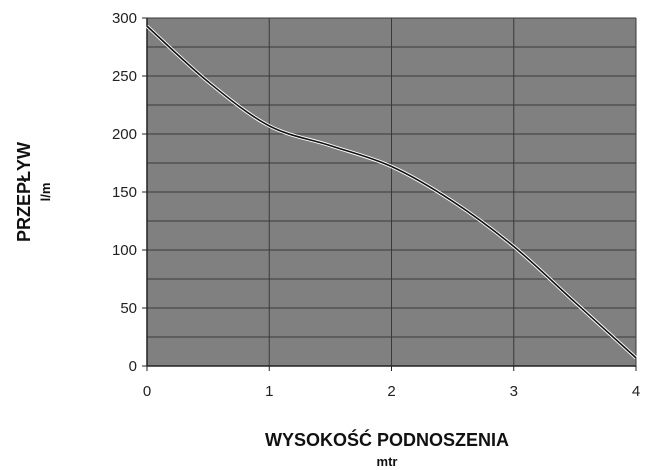 The image size is (645, 470). I want to click on x-axis-title: WYSOKOŚĆ PODNOSZENIA, so click(387, 439).